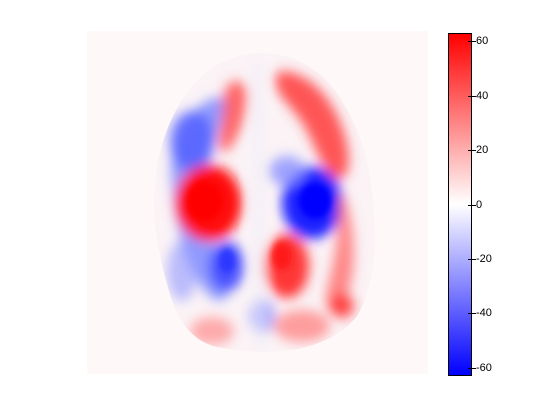  What do you see at coordinates (479, 205) in the screenshot?
I see `colorbar-tick-label: 0` at bounding box center [479, 205].